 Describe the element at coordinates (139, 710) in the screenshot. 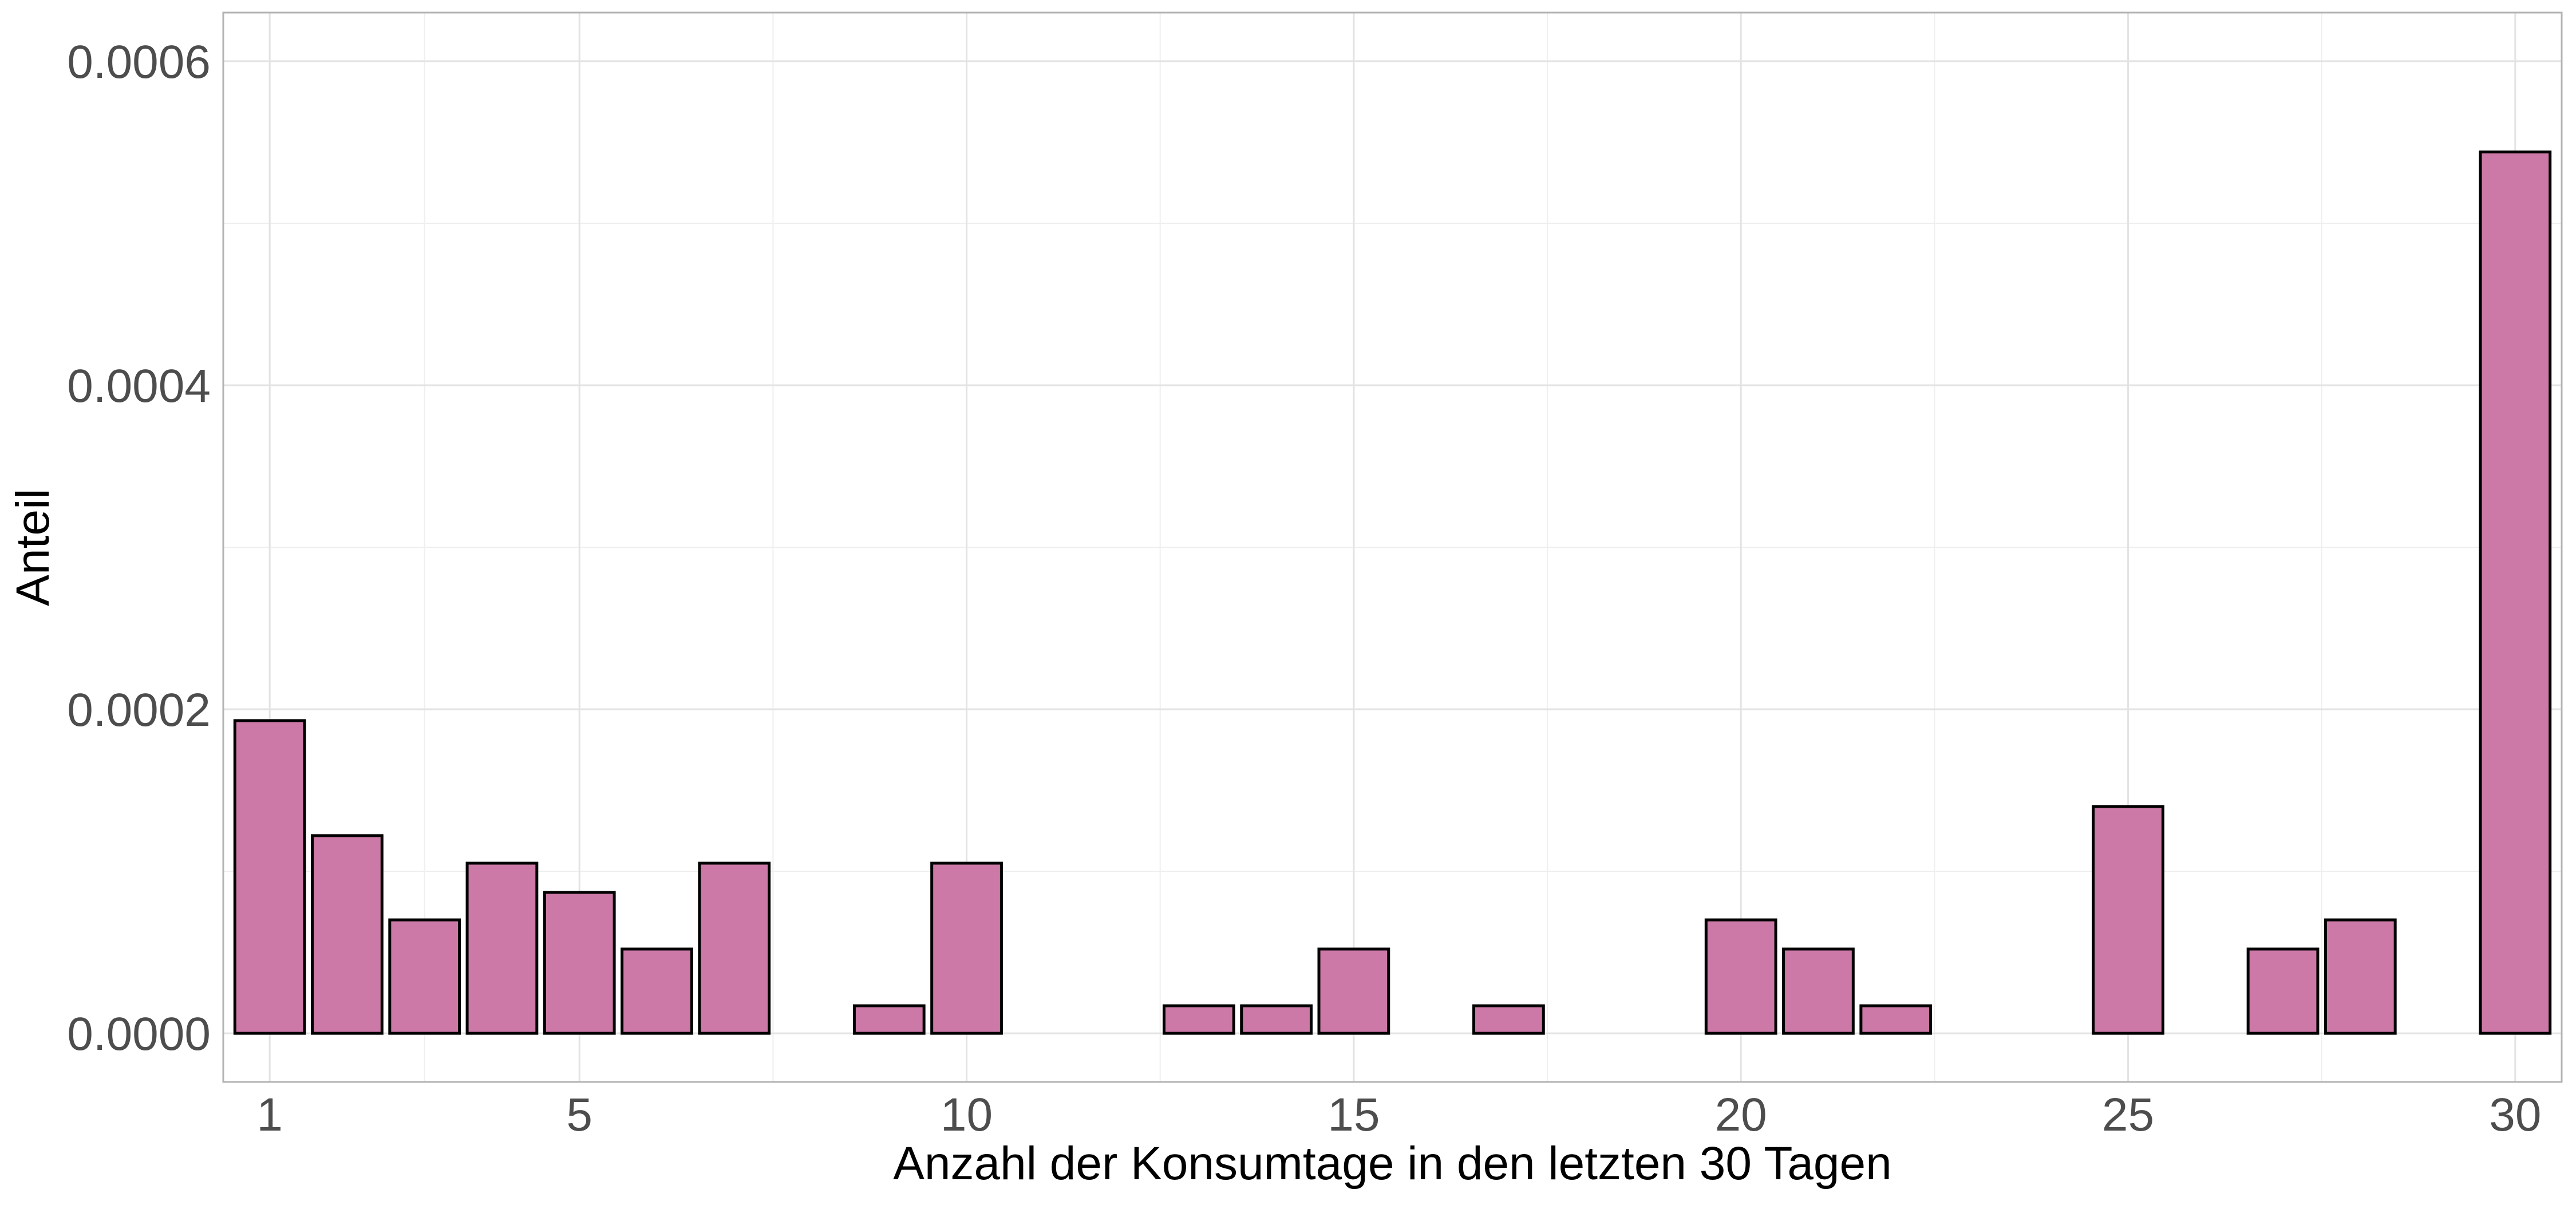

I see `y-tick-label: 0.0002` at that location.